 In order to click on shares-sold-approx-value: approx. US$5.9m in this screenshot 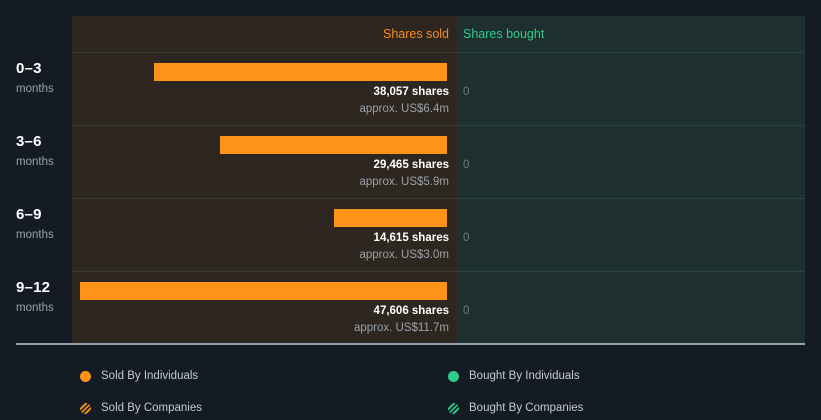, I will do `click(404, 182)`.